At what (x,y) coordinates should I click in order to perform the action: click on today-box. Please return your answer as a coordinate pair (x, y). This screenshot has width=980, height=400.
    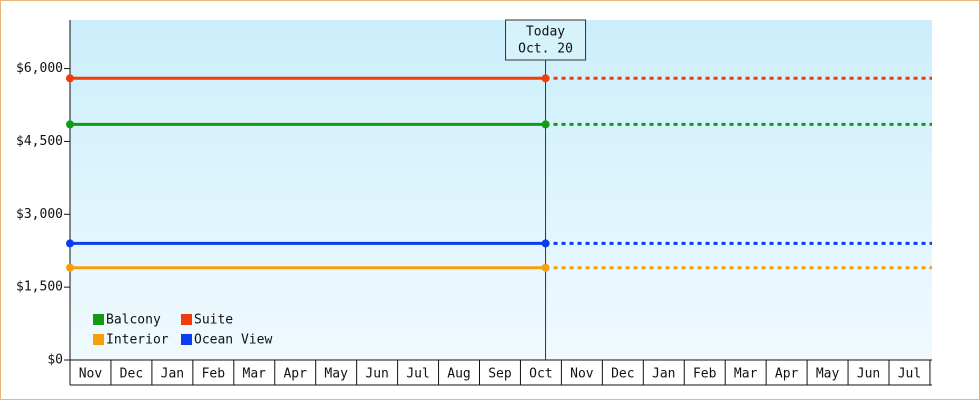
    Looking at the image, I should click on (546, 40).